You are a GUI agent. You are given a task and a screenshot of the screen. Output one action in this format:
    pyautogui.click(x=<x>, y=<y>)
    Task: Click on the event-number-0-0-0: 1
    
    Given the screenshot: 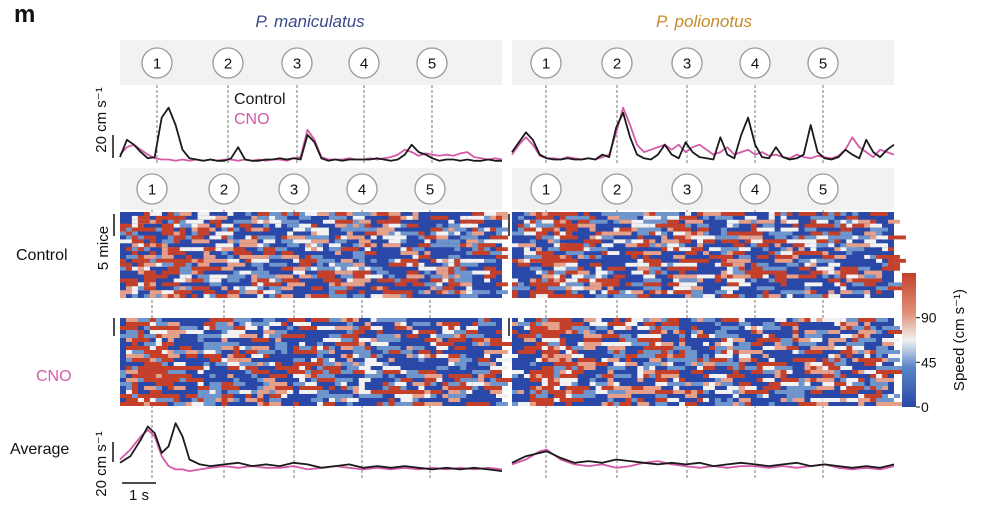 What is the action you would take?
    pyautogui.click(x=157, y=64)
    